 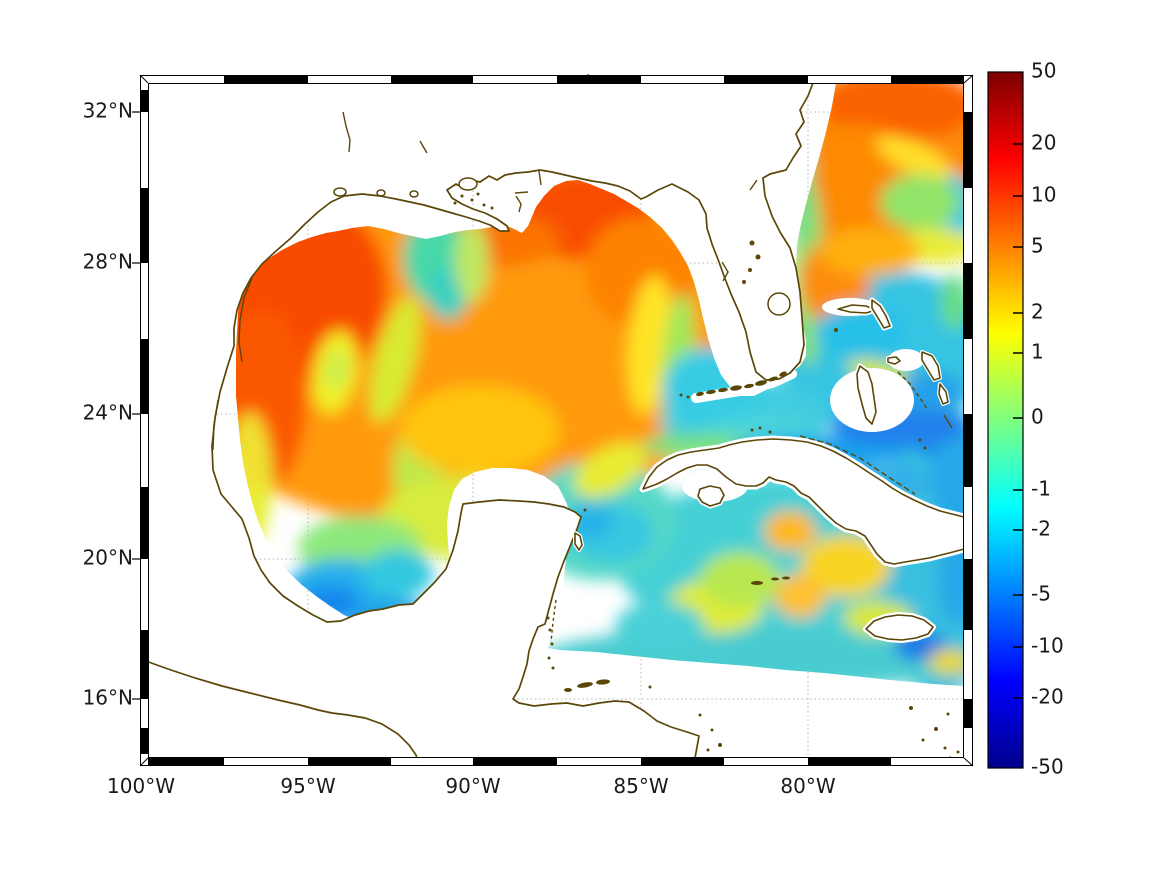 I want to click on latitude-label: 32°N, so click(x=108, y=111).